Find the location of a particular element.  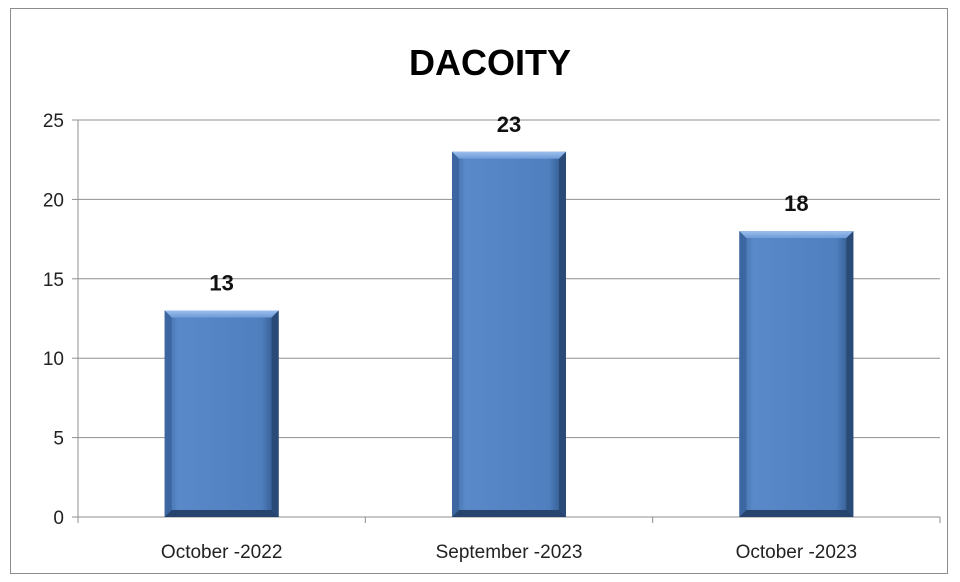

y-tick-label: 10 is located at coordinates (53, 359).